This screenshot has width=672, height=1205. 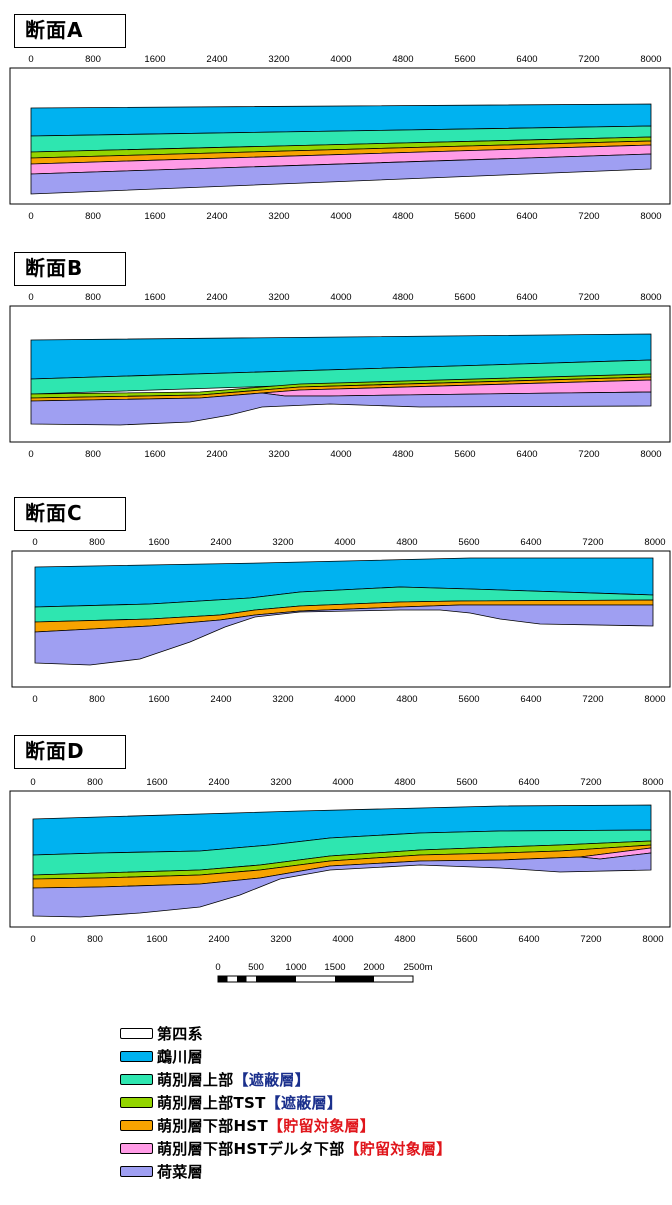 What do you see at coordinates (136, 1056) in the screenshot?
I see `legend-swatch-unosgawa` at bounding box center [136, 1056].